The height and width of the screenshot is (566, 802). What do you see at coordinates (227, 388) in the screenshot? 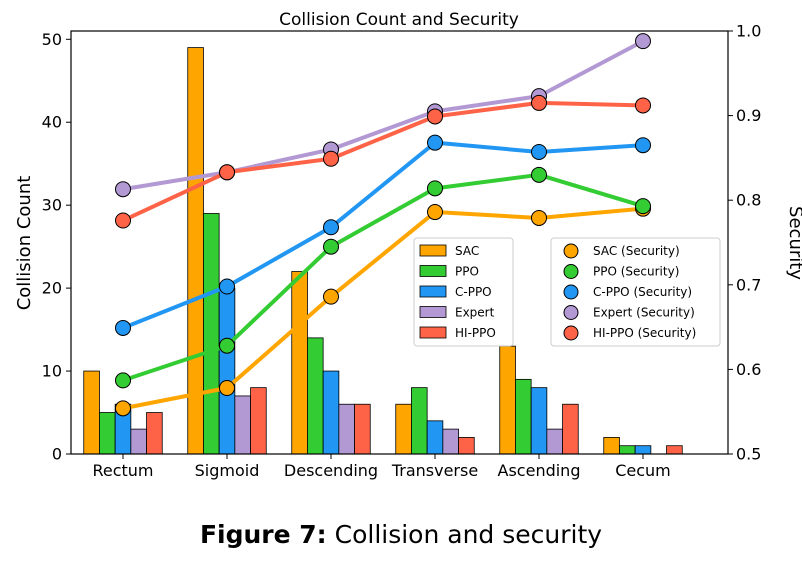
I see `point-sac-security-sigmoid` at bounding box center [227, 388].